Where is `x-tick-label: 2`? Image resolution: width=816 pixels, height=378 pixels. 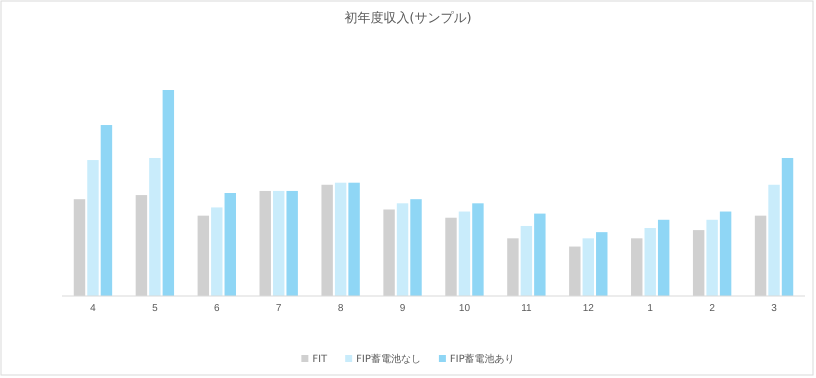 x-tick-label: 2 is located at coordinates (712, 308).